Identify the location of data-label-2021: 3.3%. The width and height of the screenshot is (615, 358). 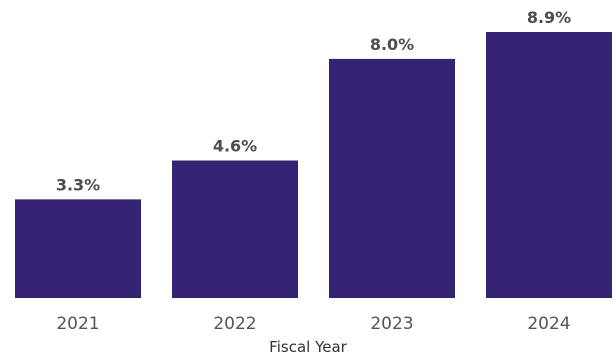
(78, 184).